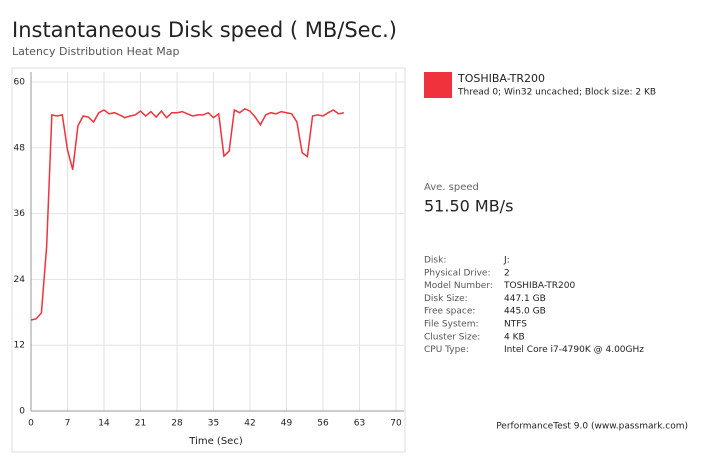 The height and width of the screenshot is (457, 720). What do you see at coordinates (452, 337) in the screenshot?
I see `info-label: Cluster Size:` at bounding box center [452, 337].